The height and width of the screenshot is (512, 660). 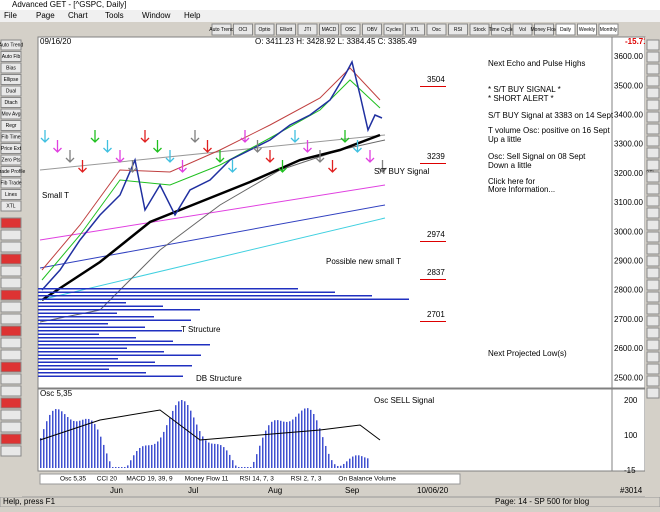 What do you see at coordinates (78, 15) in the screenshot?
I see `menu-item: Chart` at bounding box center [78, 15].